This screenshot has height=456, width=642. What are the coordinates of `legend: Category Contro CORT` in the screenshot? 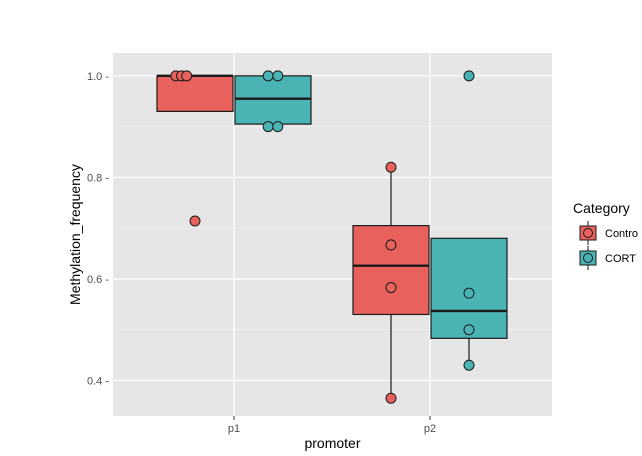 It's located at (605, 235).